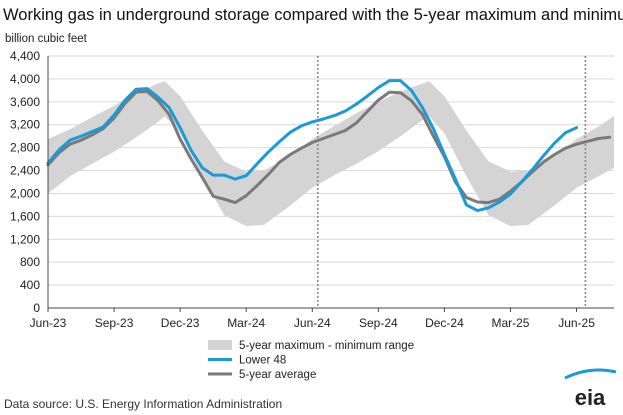 Image resolution: width=623 pixels, height=415 pixels. I want to click on legend-swatch-band, so click(220, 345).